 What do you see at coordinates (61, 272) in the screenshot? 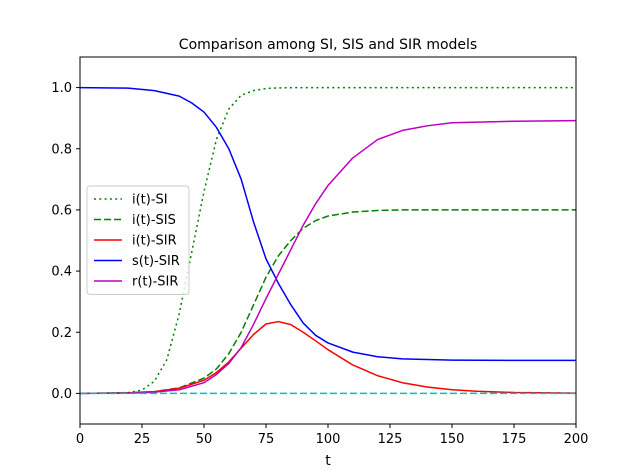
I see `y-tick-label: 0.4` at bounding box center [61, 272].